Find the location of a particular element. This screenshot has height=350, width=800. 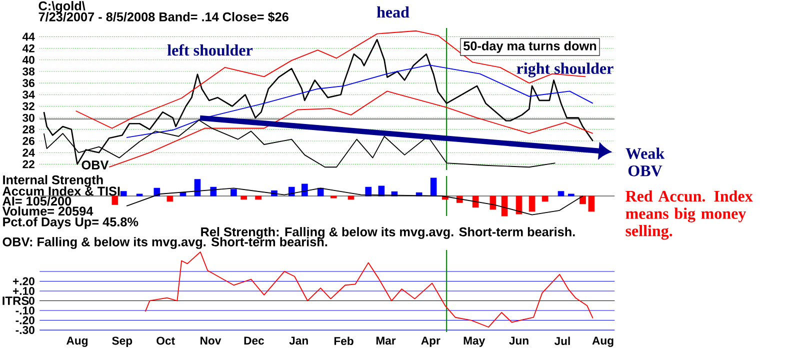

text: Pct.of Days Up= 45.8% is located at coordinates (70, 223).